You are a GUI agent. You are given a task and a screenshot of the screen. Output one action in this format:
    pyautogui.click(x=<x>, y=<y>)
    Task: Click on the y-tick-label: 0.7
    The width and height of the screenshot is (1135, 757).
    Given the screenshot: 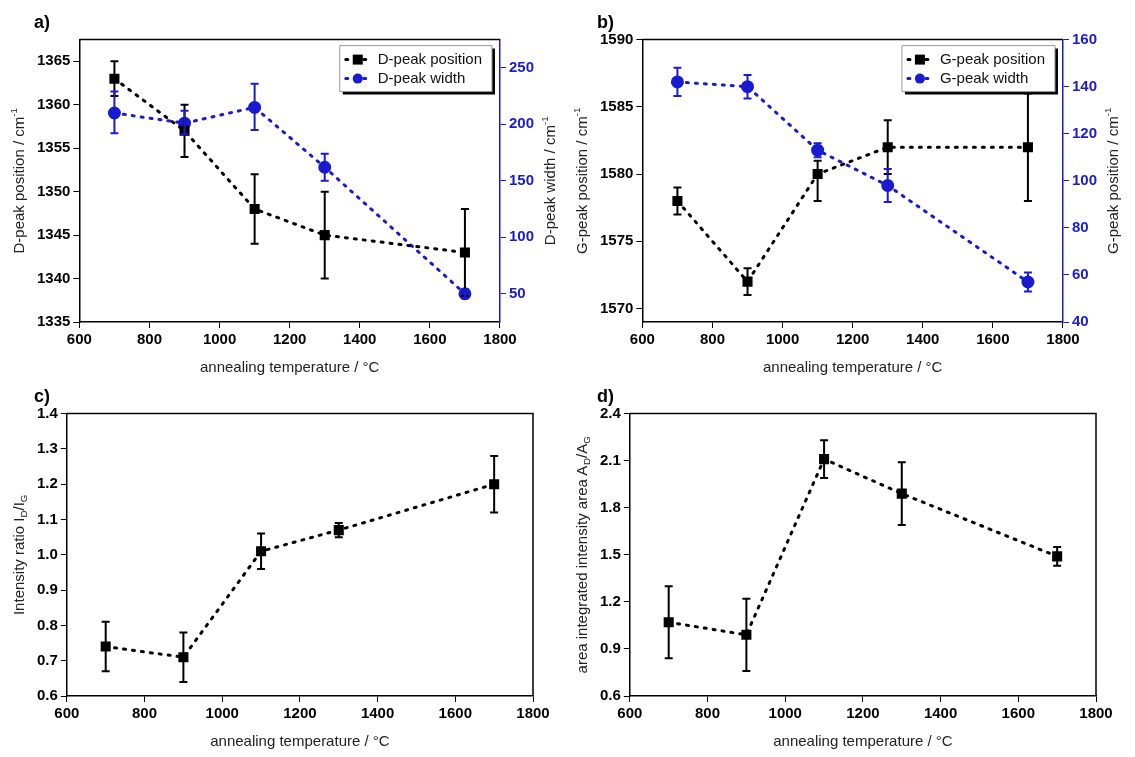 What is the action you would take?
    pyautogui.click(x=47, y=659)
    